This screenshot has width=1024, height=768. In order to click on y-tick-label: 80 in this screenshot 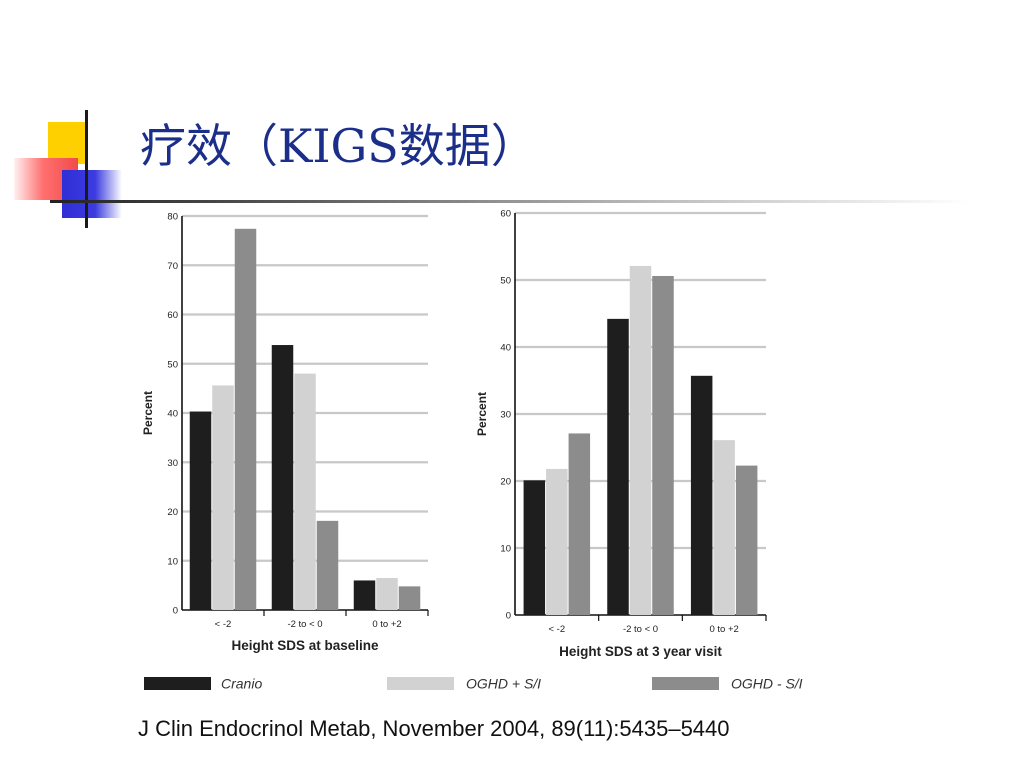, I will do `click(172, 217)`.